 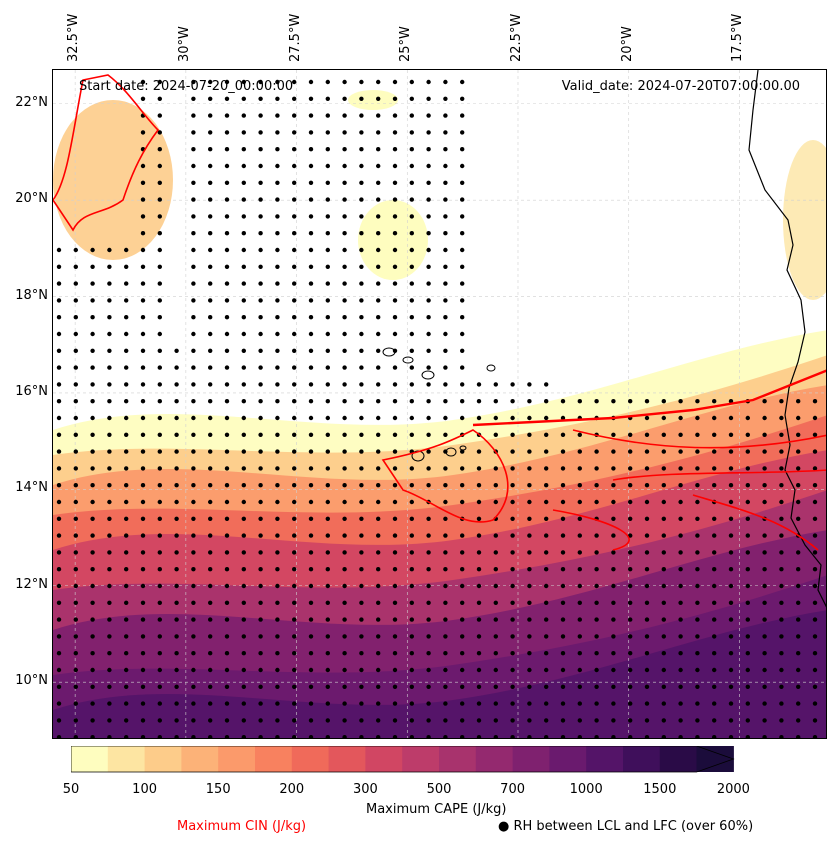 I want to click on colorbar-swatch, so click(x=494, y=759).